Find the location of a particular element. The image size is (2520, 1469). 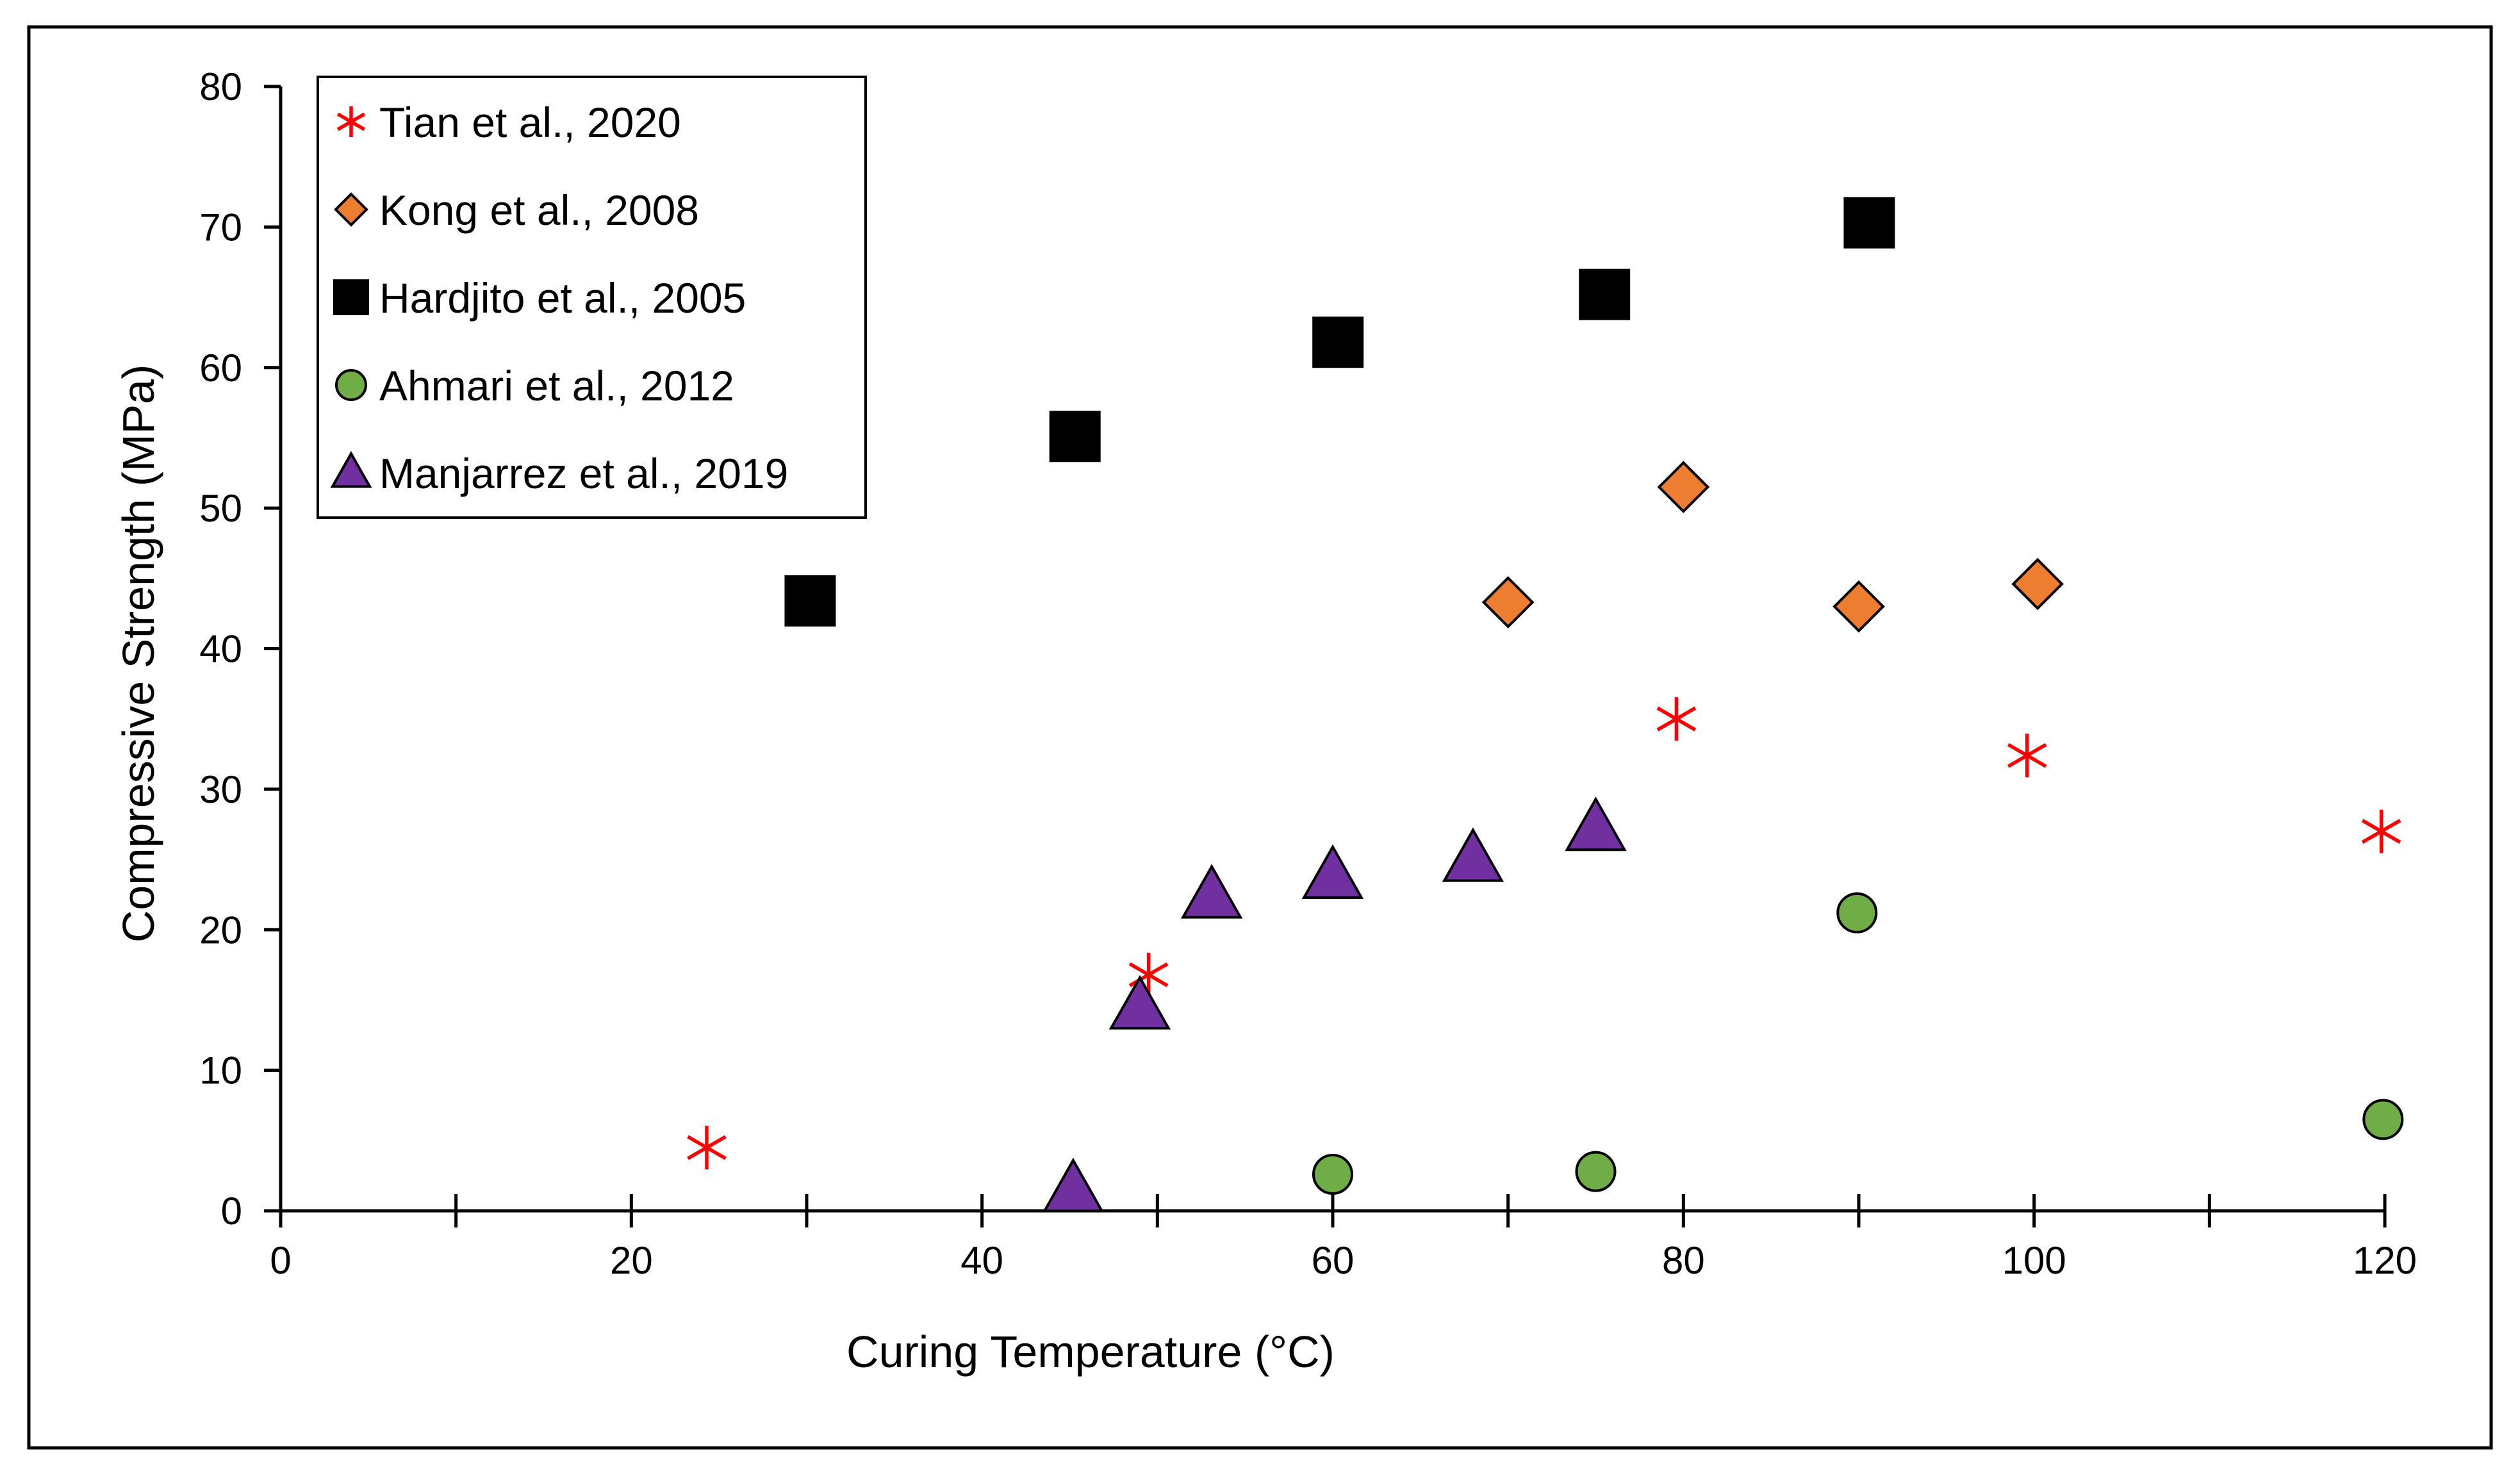

series-square is located at coordinates (1339, 412).